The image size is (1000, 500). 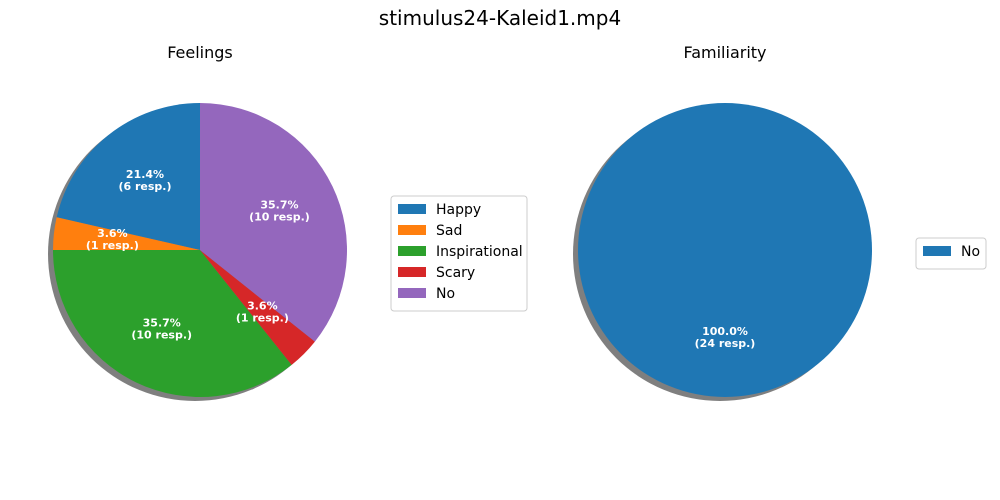 I want to click on slice-label-no: 100.0% (24 resp.), so click(x=725, y=337).